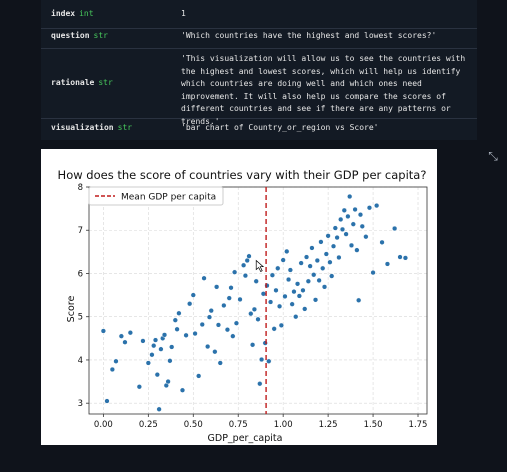 The height and width of the screenshot is (472, 507). What do you see at coordinates (259, 14) in the screenshot?
I see `table-row: index int 1` at bounding box center [259, 14].